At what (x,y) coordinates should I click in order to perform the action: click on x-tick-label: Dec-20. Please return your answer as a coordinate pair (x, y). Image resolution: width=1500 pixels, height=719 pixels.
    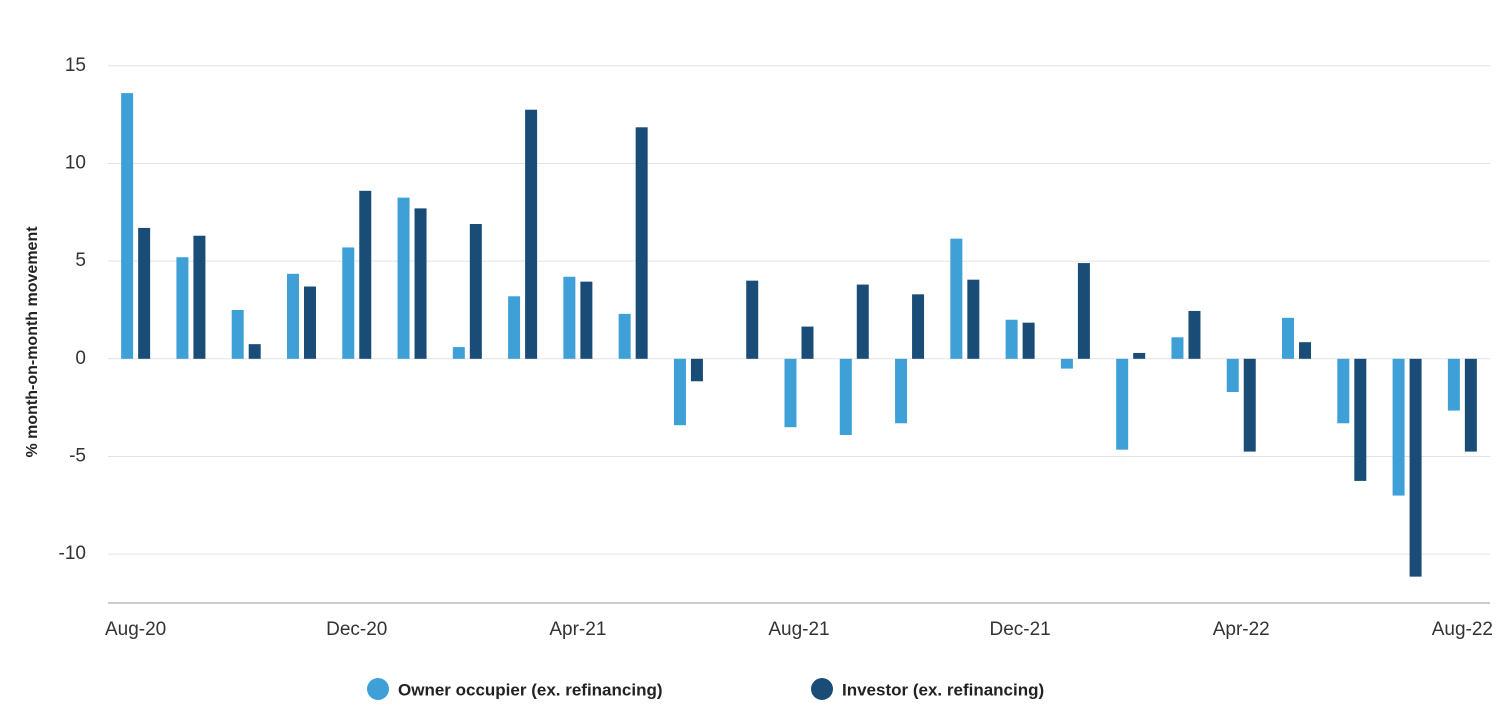
    Looking at the image, I should click on (356, 629).